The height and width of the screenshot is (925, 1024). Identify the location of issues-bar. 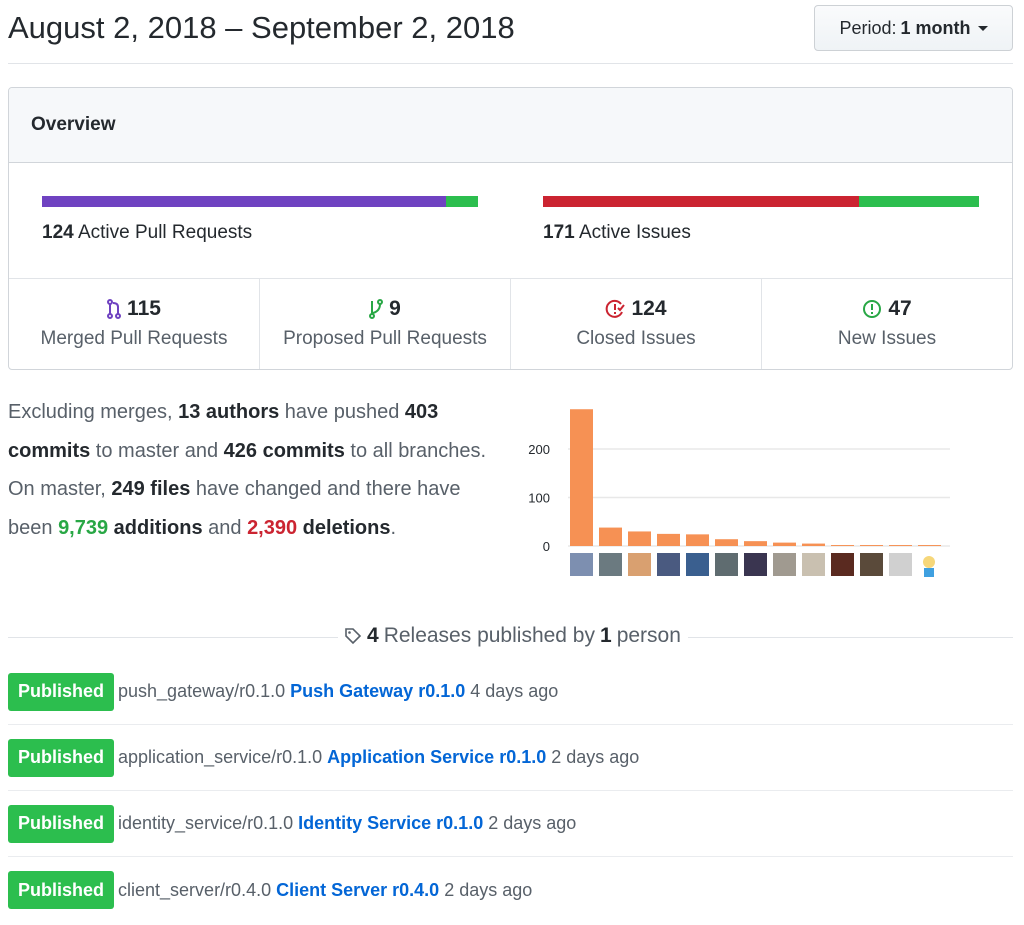
(761, 201).